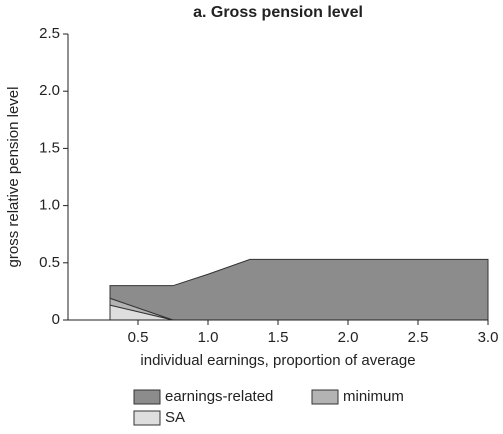 This screenshot has height=434, width=503. Describe the element at coordinates (278, 337) in the screenshot. I see `x-tick-label: 1.5` at that location.